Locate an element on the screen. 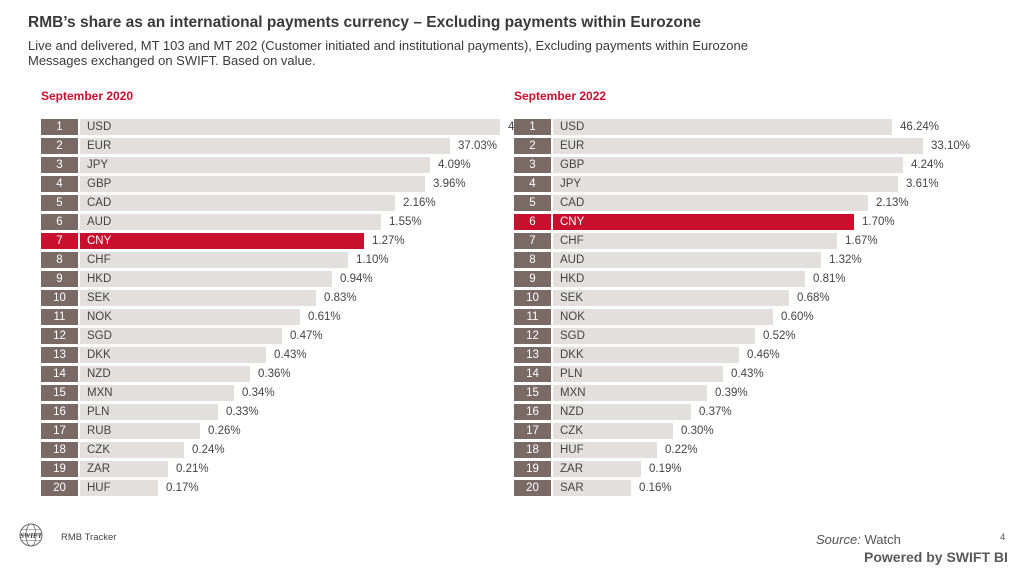 The image size is (1024, 570). category-label: NOK is located at coordinates (572, 317).